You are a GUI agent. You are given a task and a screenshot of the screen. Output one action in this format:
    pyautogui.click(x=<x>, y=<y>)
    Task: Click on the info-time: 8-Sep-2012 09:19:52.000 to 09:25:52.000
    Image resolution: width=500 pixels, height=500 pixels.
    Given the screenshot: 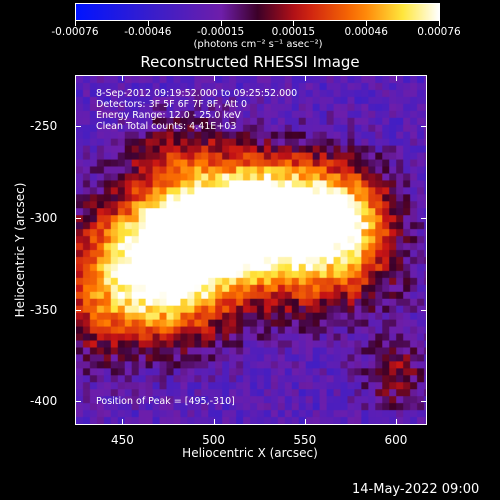 What is the action you would take?
    pyautogui.click(x=197, y=93)
    